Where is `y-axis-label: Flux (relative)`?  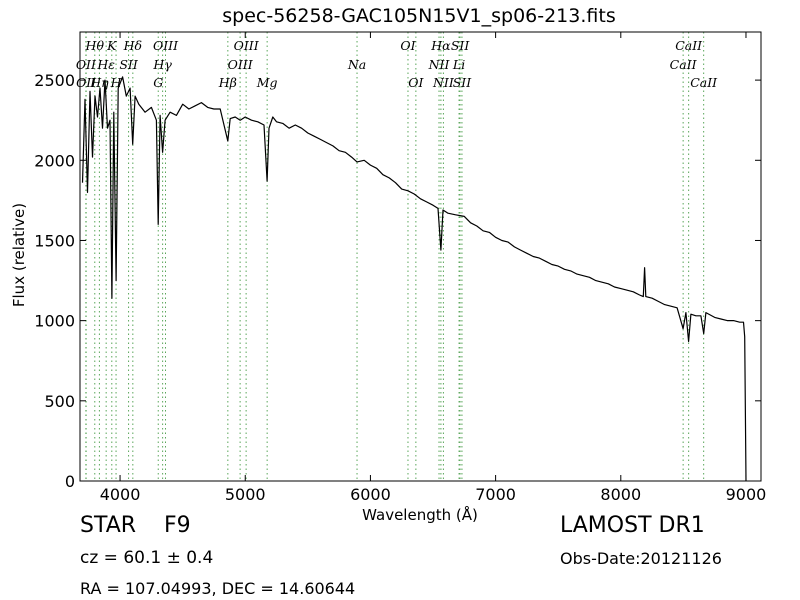
y-axis-label: Flux (relative) is located at coordinates (19, 255).